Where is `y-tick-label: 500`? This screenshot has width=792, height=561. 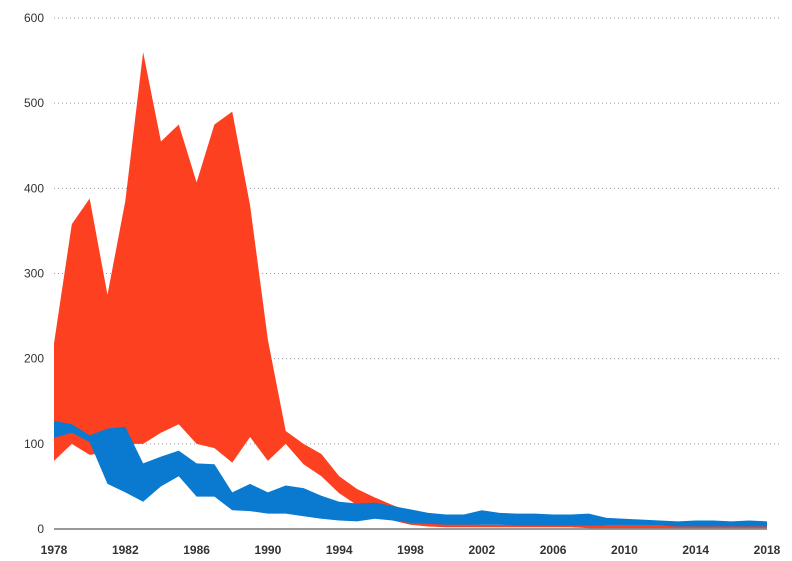 y-tick-label: 500 is located at coordinates (34, 103).